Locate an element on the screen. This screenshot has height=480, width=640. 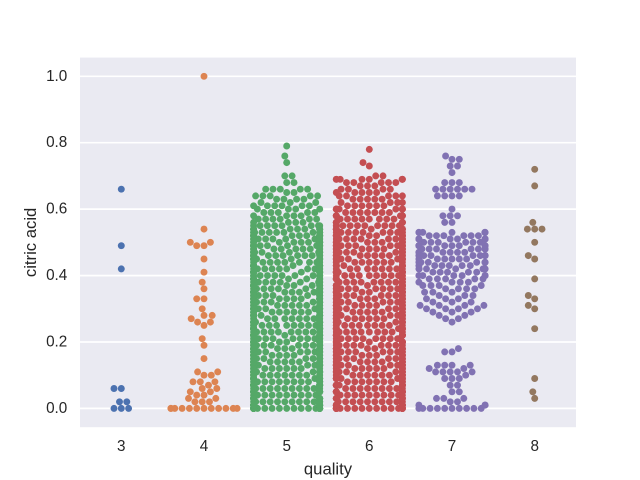
svg-text: citric acid is located at coordinates (30, 242).